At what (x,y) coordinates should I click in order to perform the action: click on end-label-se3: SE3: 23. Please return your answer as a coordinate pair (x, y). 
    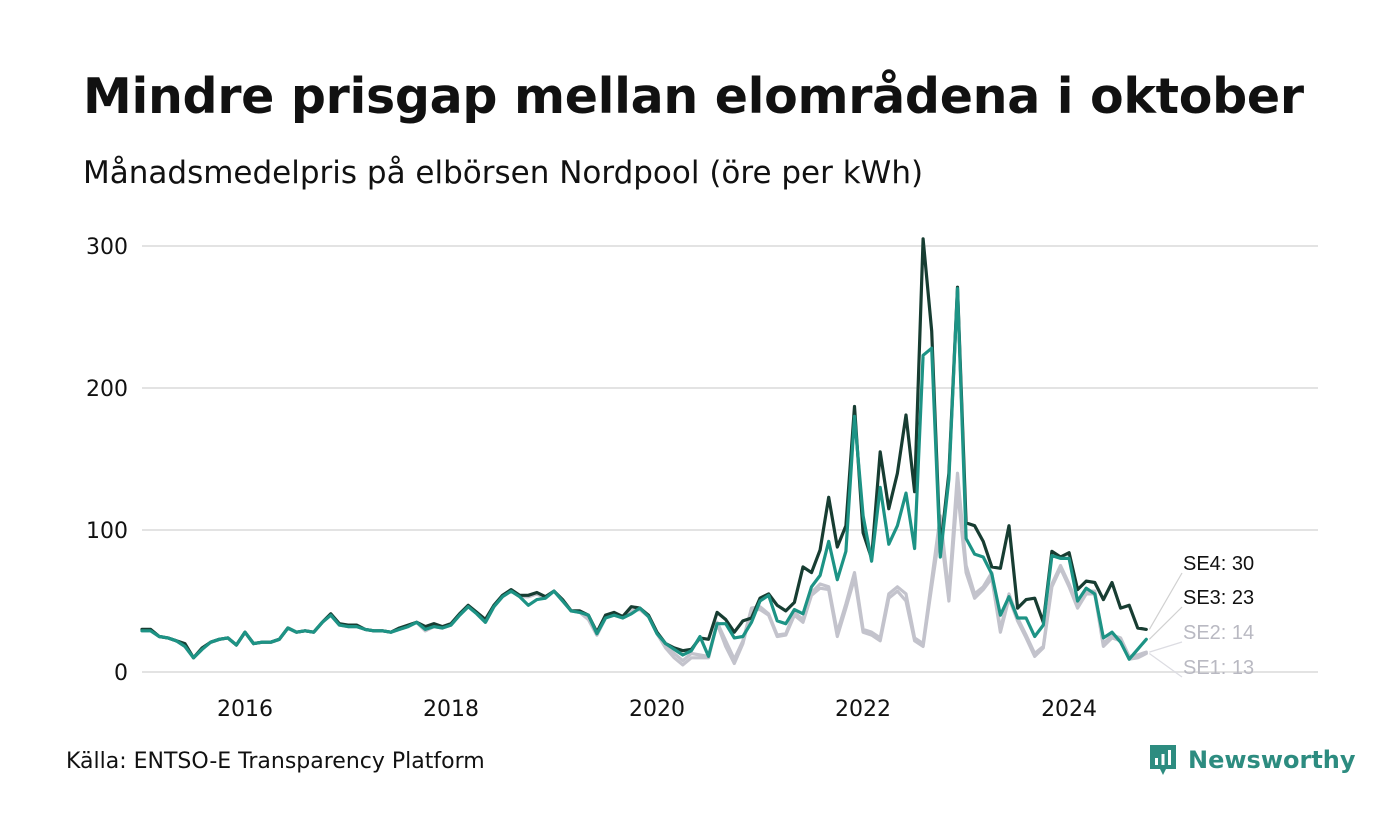
    Looking at the image, I should click on (1218, 598).